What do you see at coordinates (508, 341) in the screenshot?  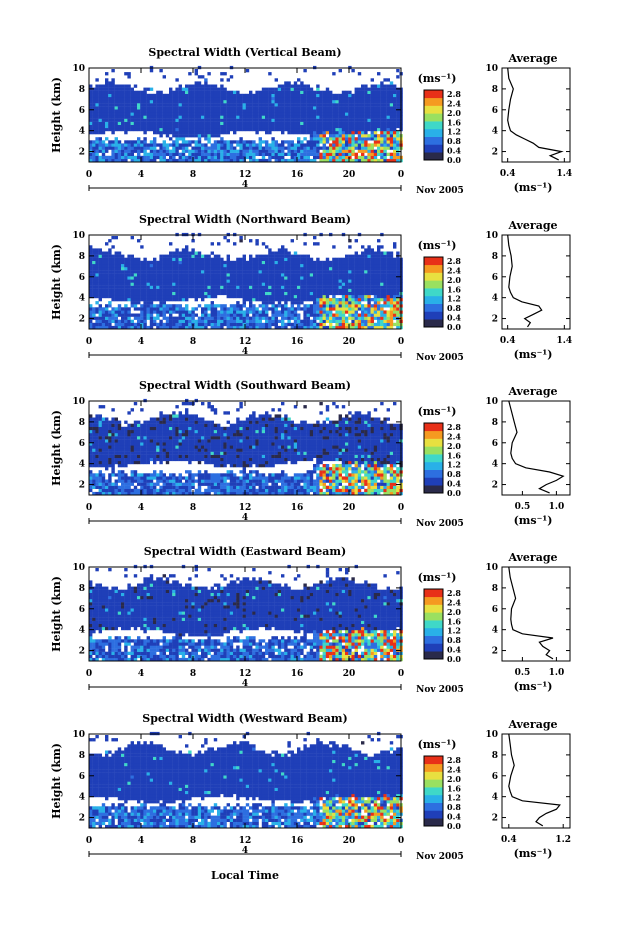 I see `profile-x-tick-label: 0.4` at bounding box center [508, 341].